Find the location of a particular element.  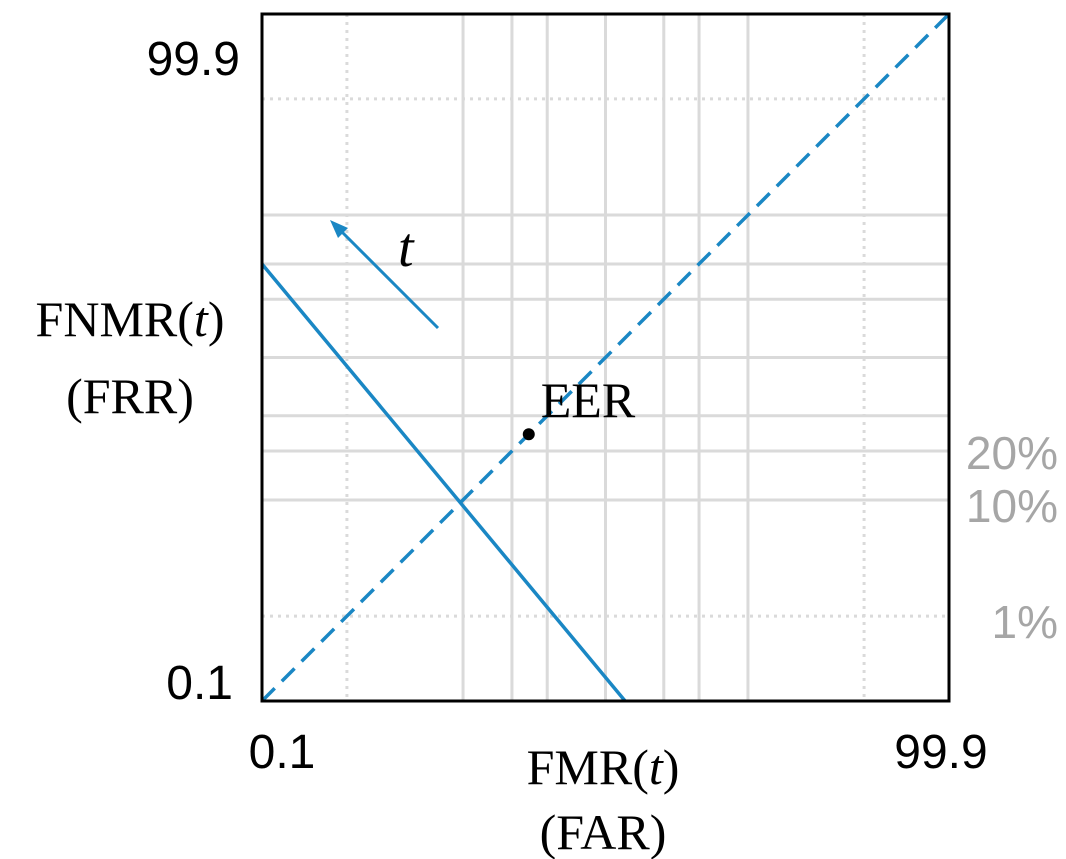

threshold-arrow is located at coordinates (385, 275).